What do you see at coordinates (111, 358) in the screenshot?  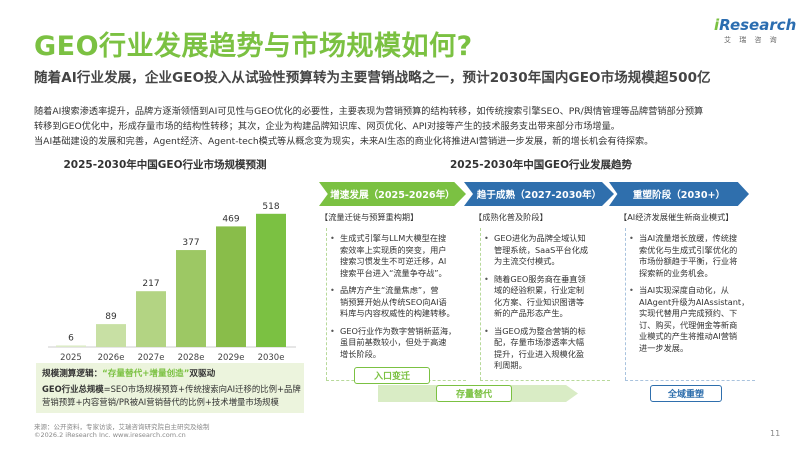 I see `x-tick-label: 2026e` at bounding box center [111, 358].